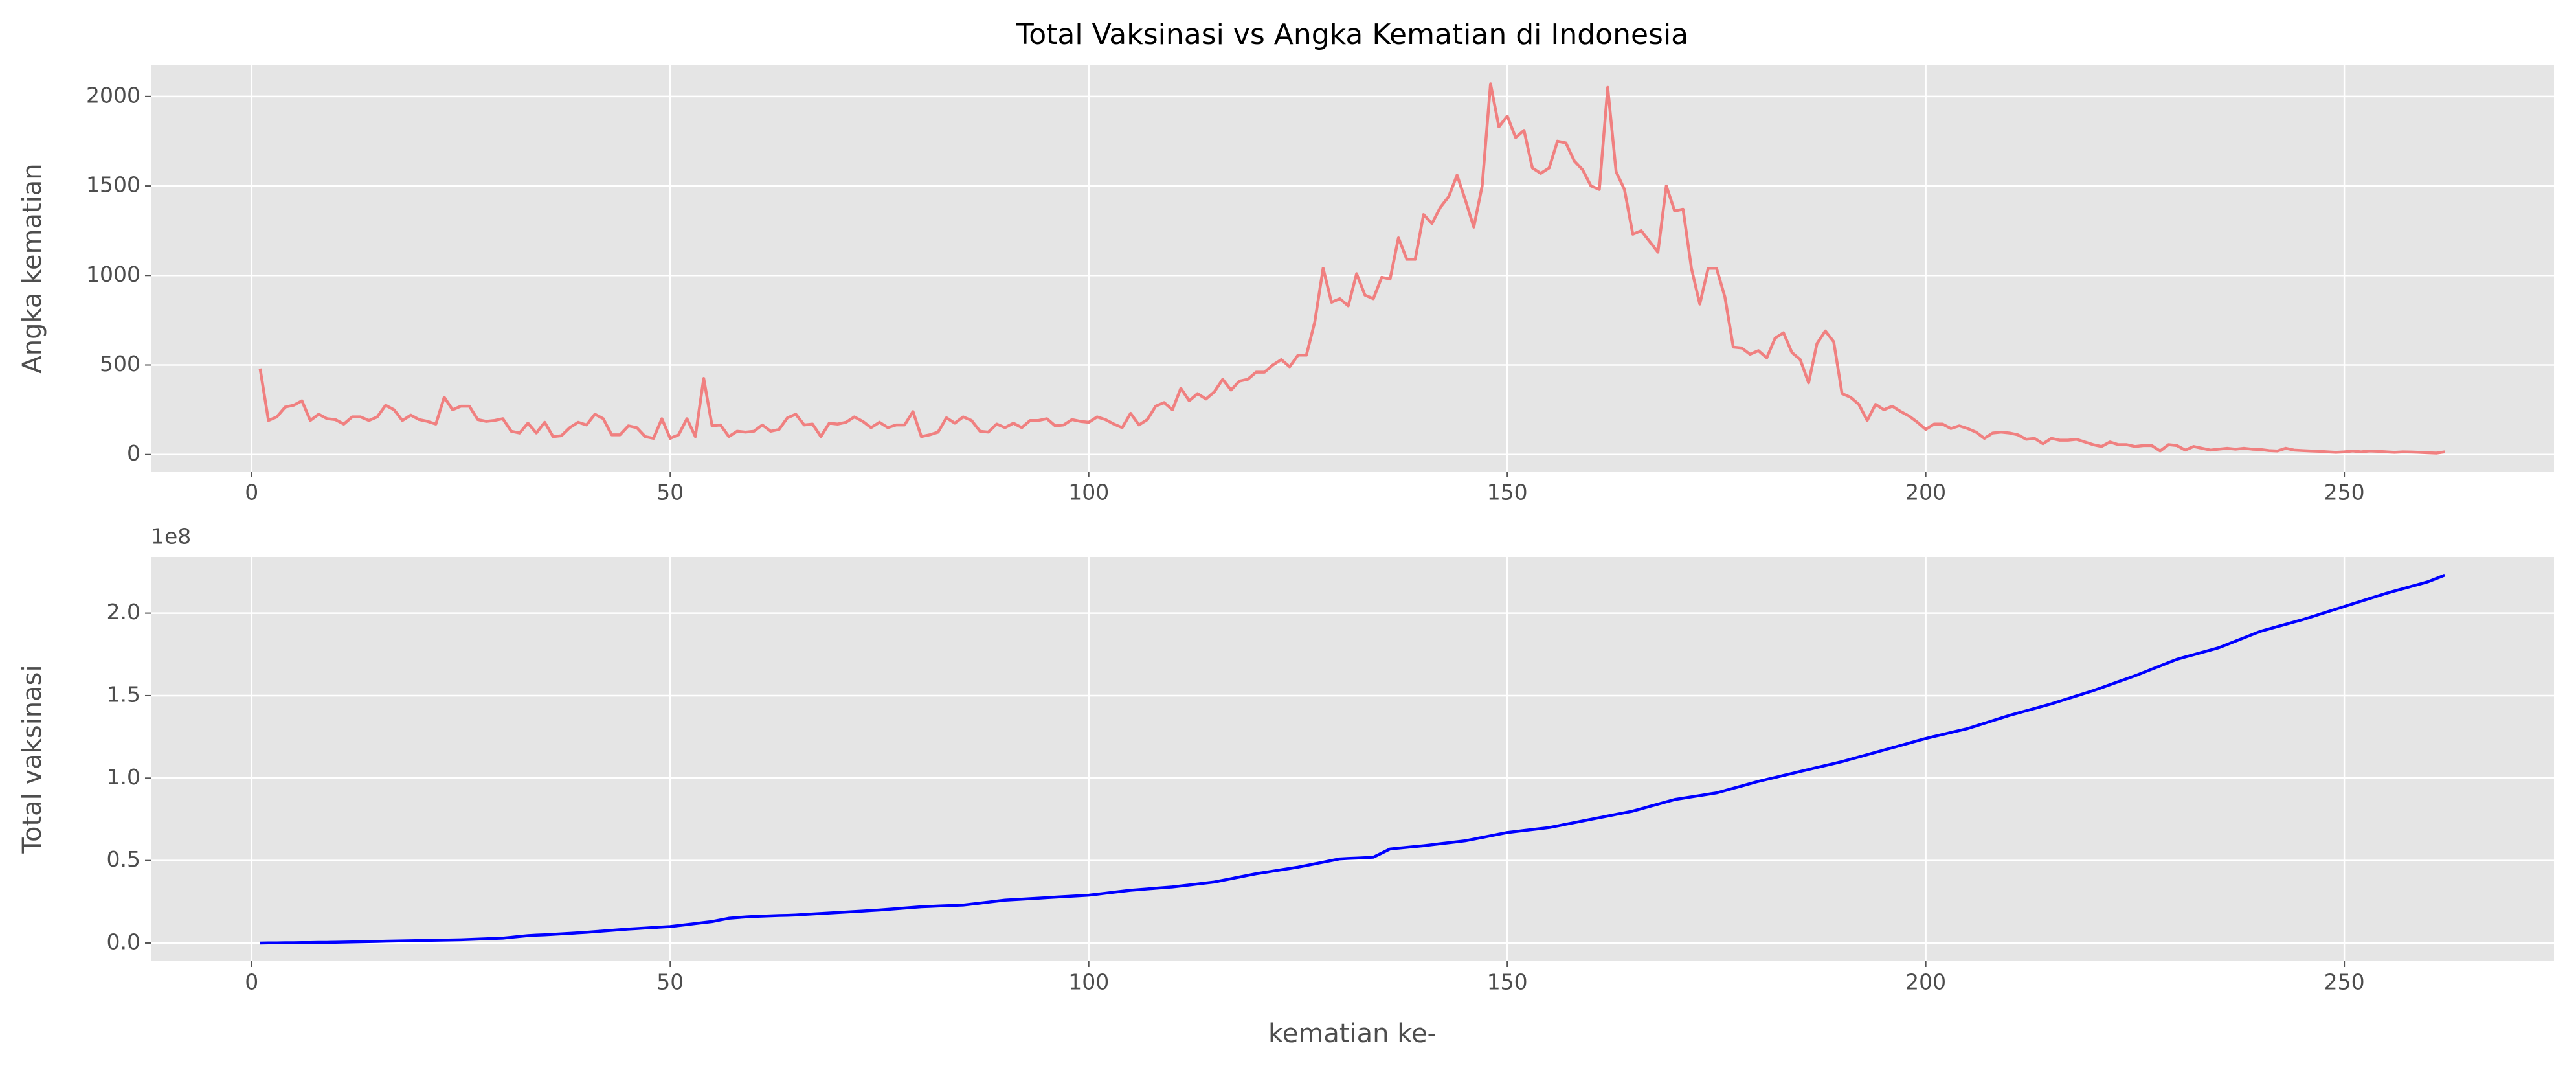 The height and width of the screenshot is (1070, 2576). I want to click on y-tick-label: 0.0, so click(123, 942).